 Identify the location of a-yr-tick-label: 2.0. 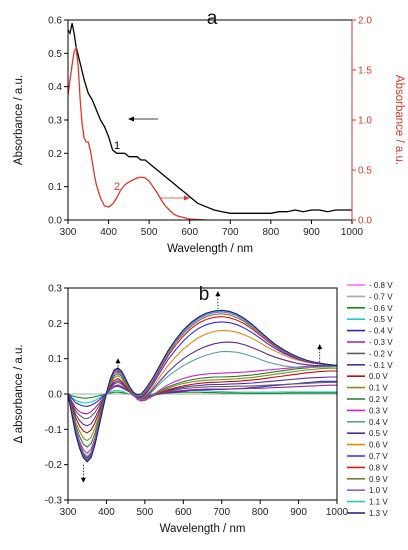
(365, 21).